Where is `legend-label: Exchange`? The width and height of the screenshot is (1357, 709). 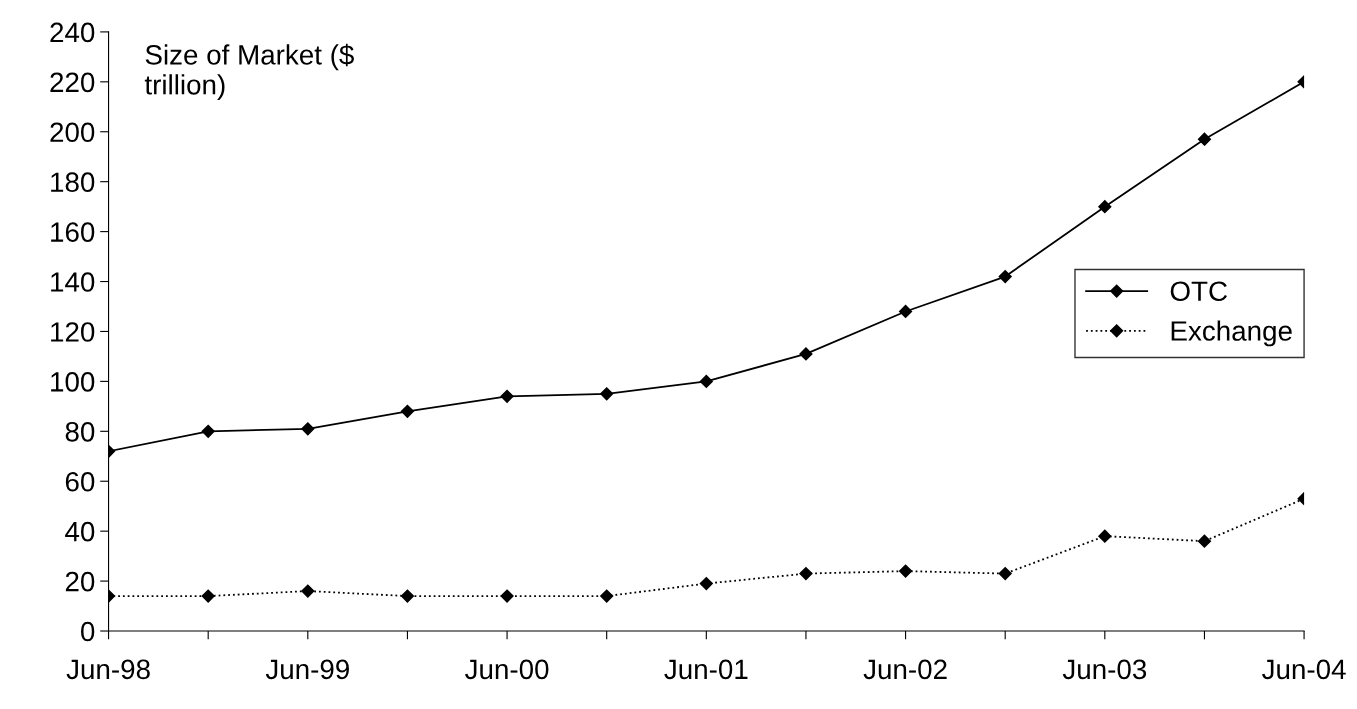
legend-label: Exchange is located at coordinates (1231, 333).